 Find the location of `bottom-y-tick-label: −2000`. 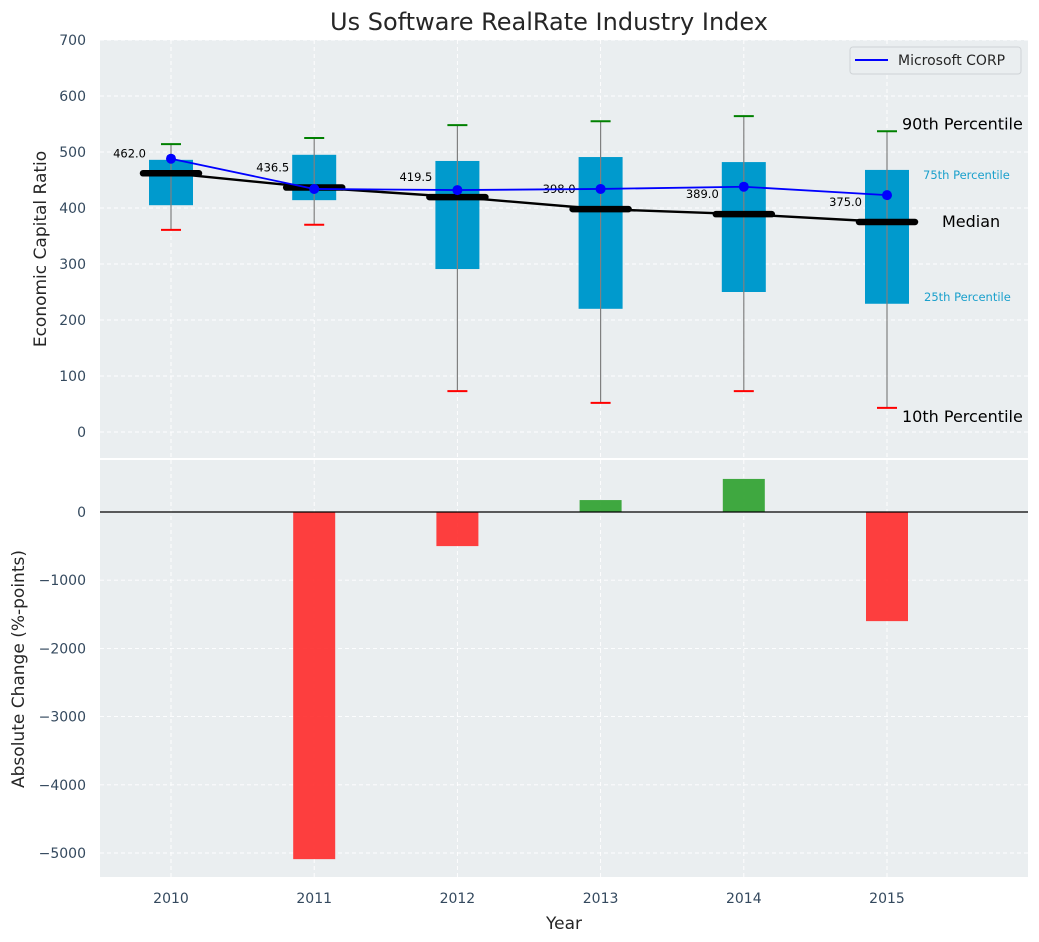

bottom-y-tick-label: −2000 is located at coordinates (62, 649).